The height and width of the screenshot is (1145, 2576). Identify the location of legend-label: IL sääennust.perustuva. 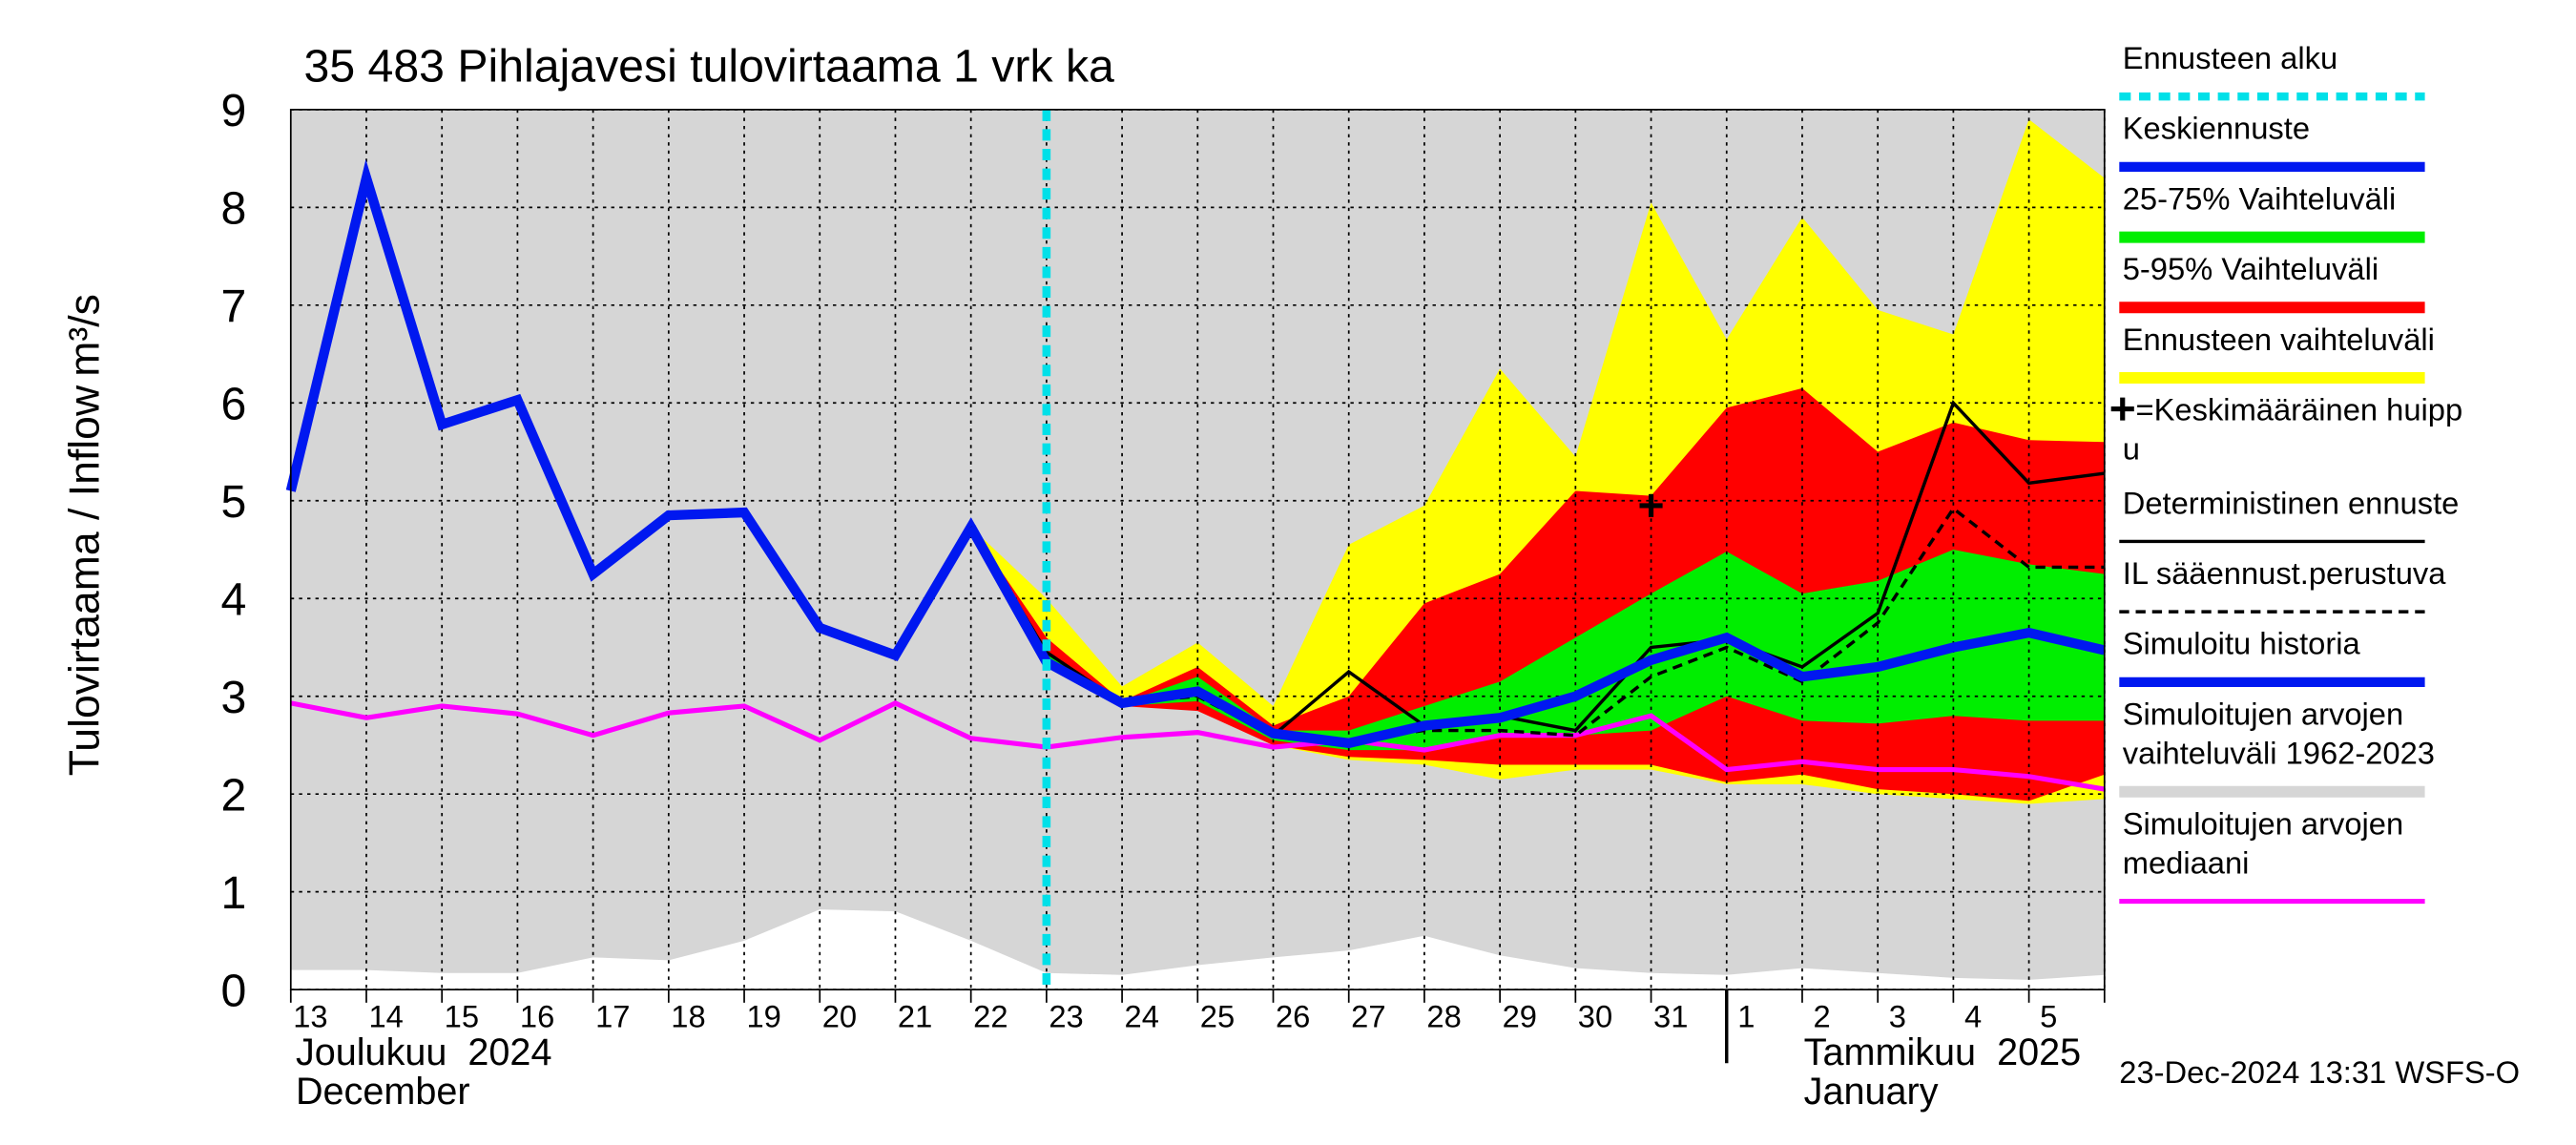
(2285, 573).